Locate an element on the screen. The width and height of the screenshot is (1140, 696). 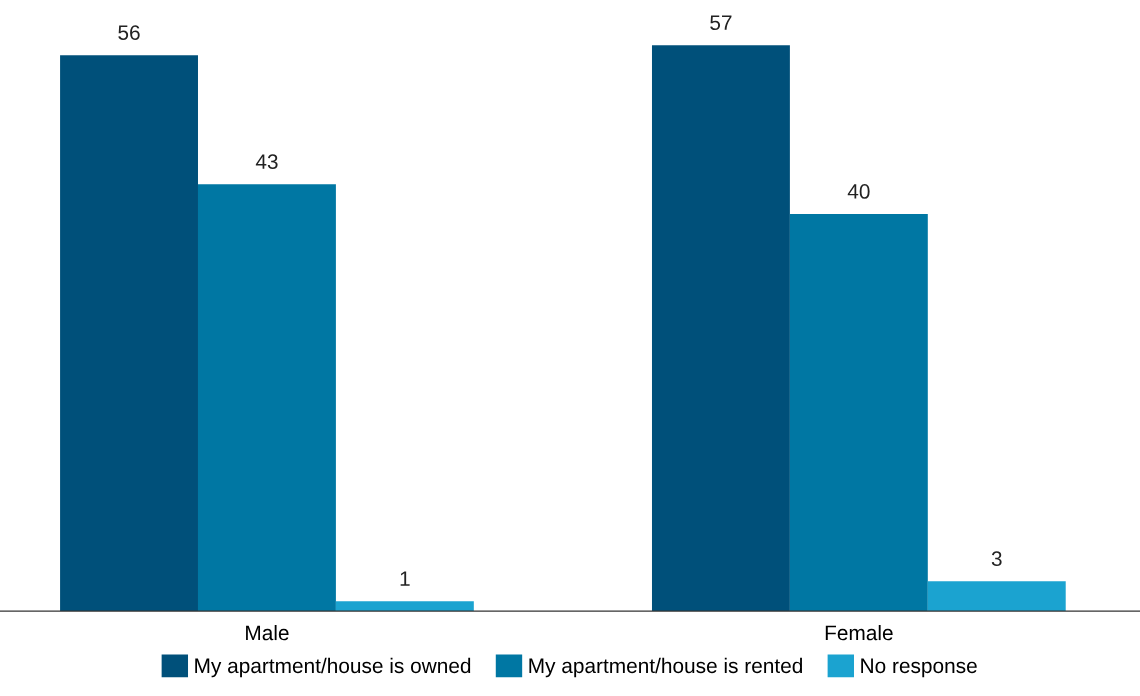
data-label: 56 is located at coordinates (129, 32).